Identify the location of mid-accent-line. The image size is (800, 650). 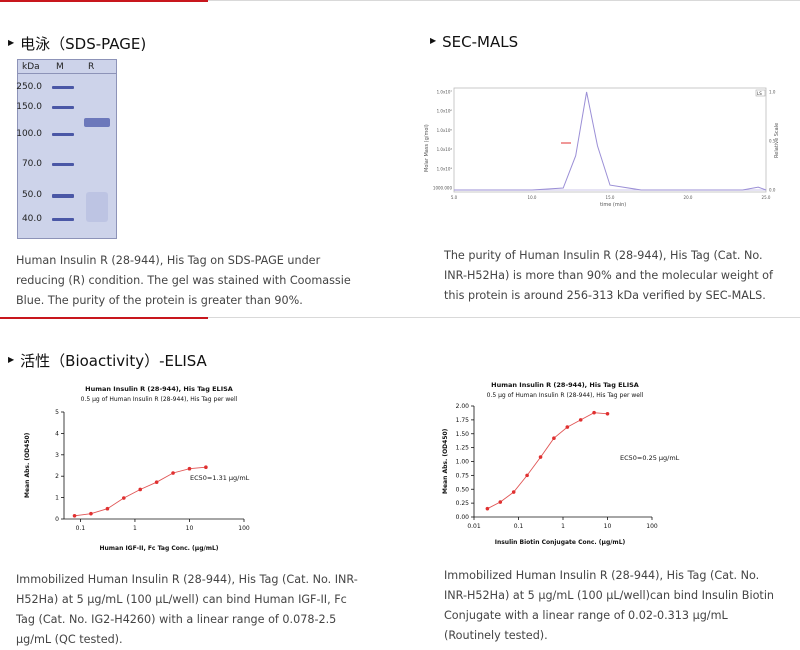
(104, 318).